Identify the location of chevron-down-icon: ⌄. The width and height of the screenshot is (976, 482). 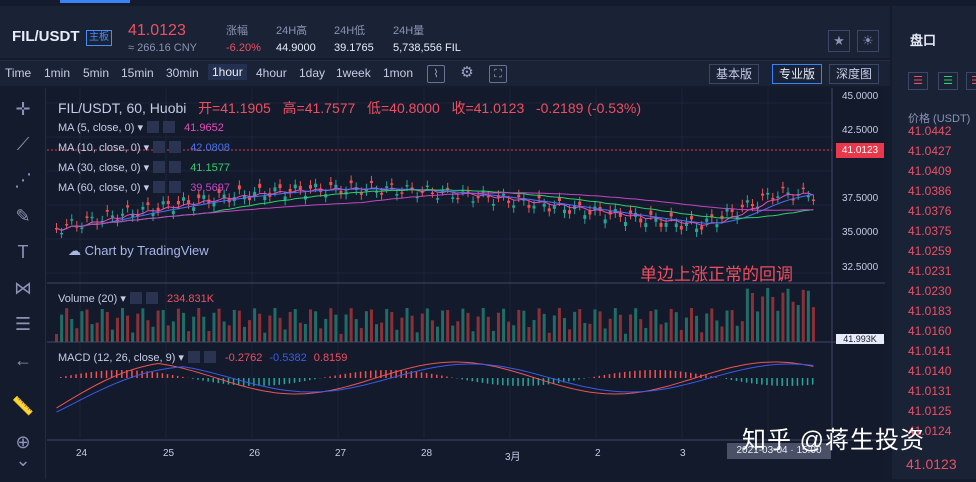
(23, 460).